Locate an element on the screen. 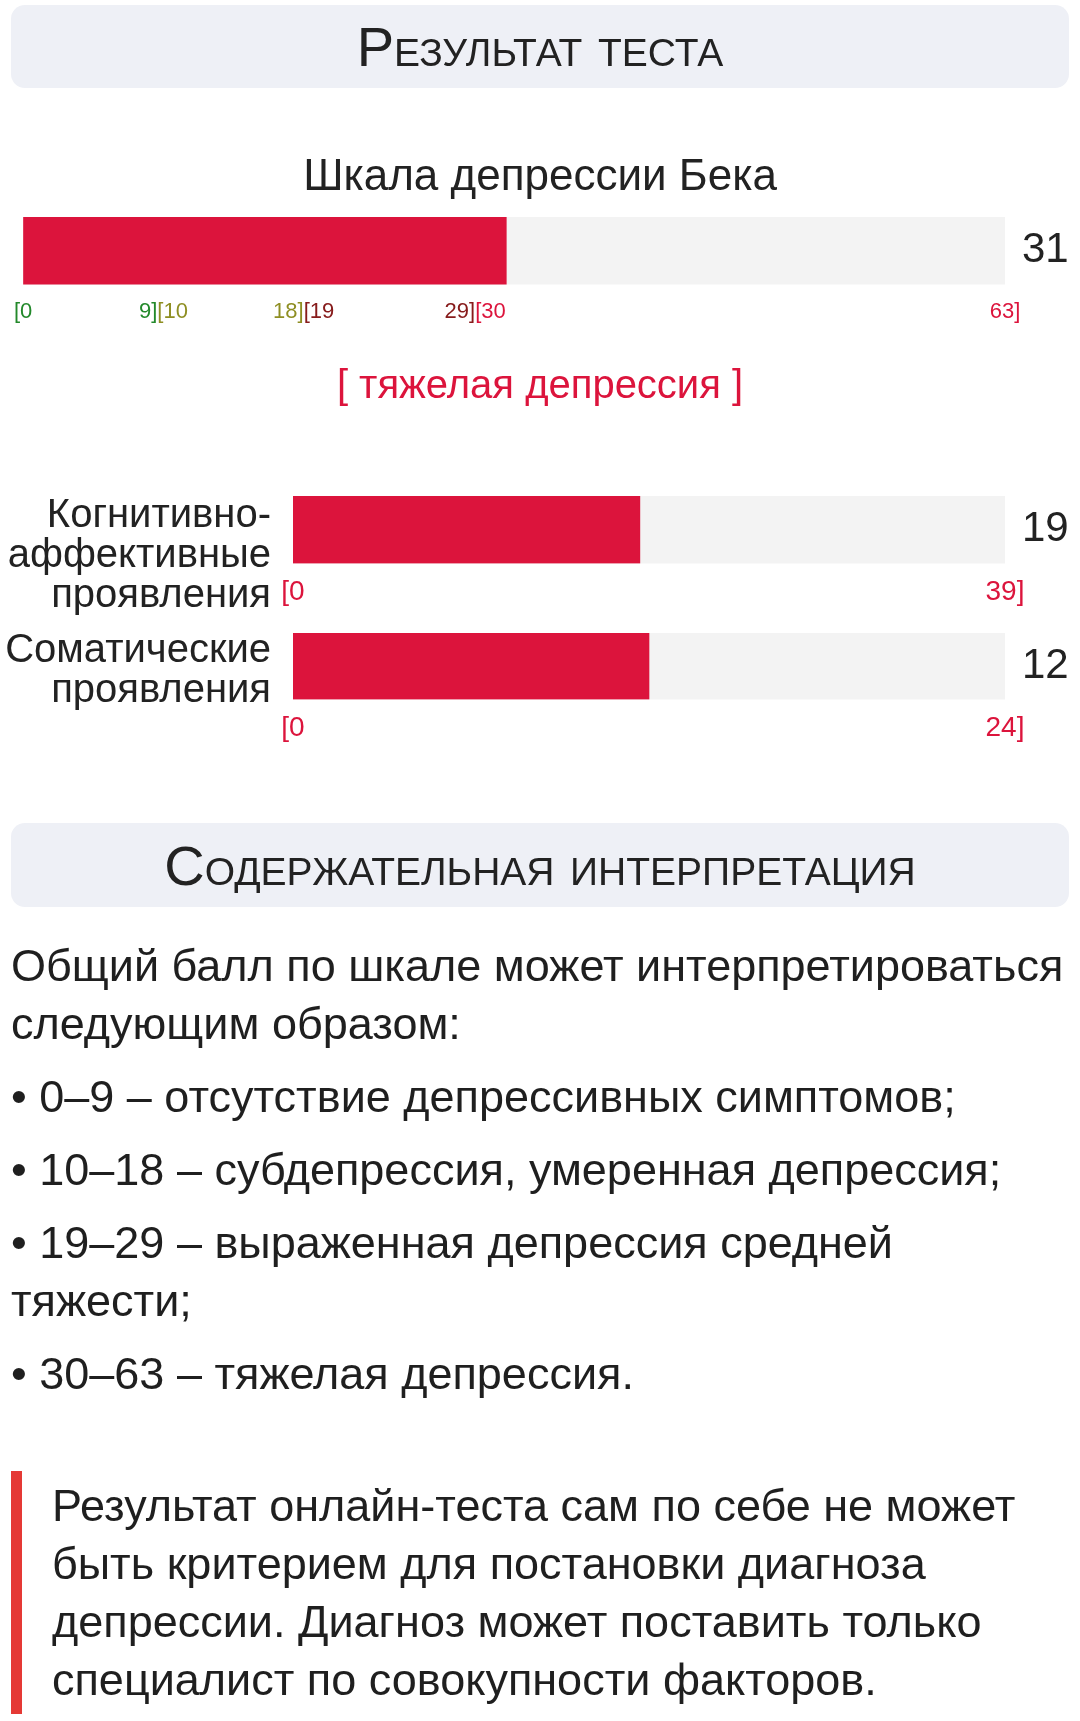 The width and height of the screenshot is (1080, 1721). text: 12 is located at coordinates (1045, 663).